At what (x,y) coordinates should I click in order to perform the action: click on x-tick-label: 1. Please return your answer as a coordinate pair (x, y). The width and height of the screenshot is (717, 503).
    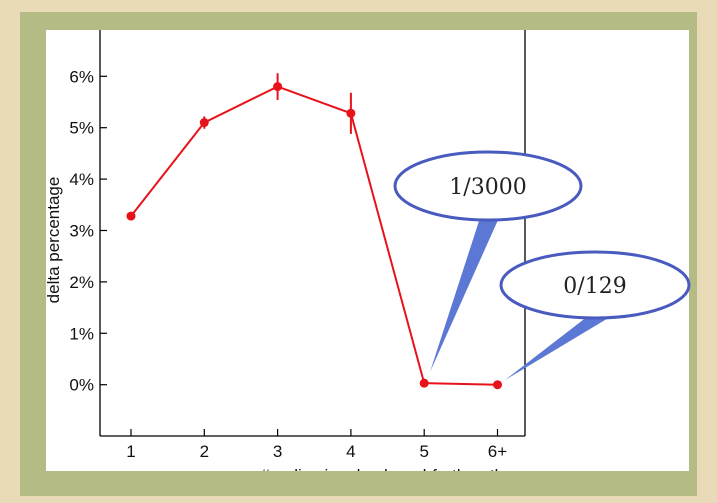
    Looking at the image, I should click on (130, 451).